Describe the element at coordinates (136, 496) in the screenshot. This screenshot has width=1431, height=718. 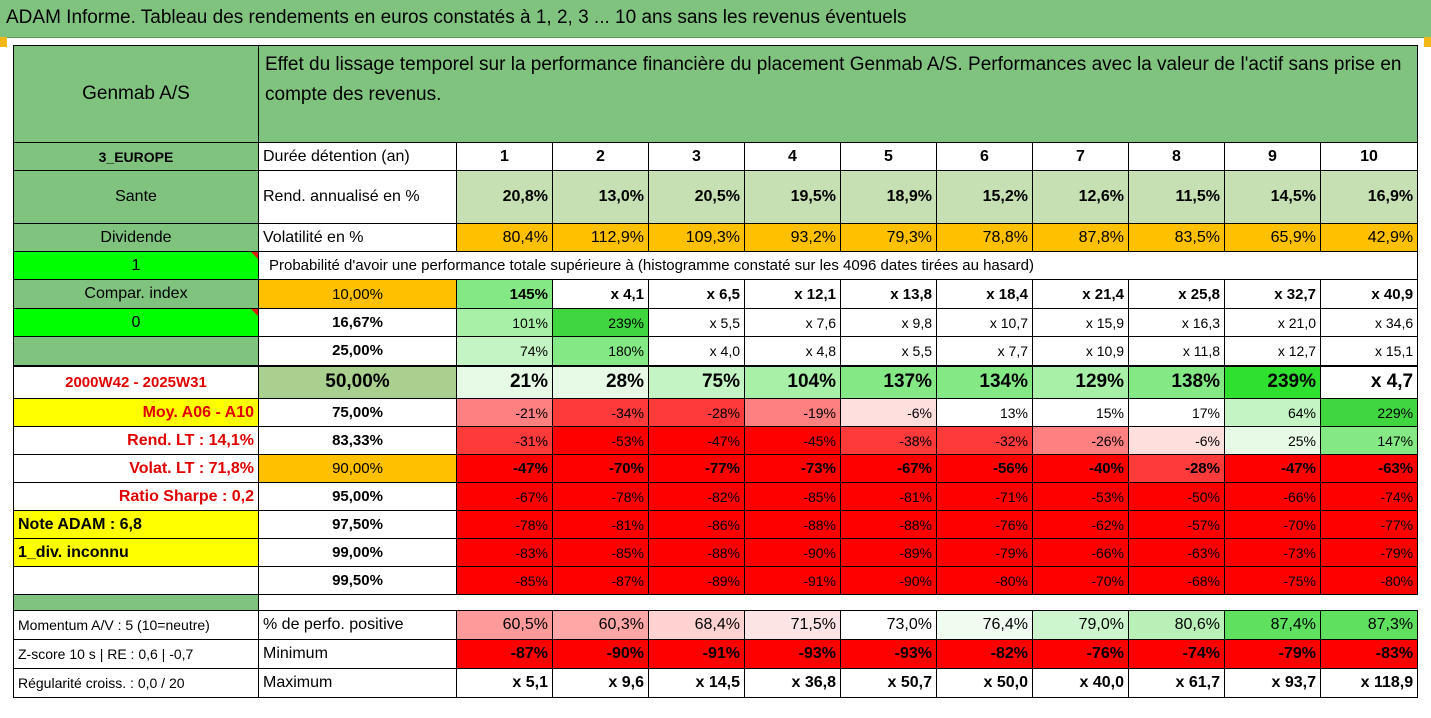
I see `sharpe-label: Ratio Sharpe : 0,2` at that location.